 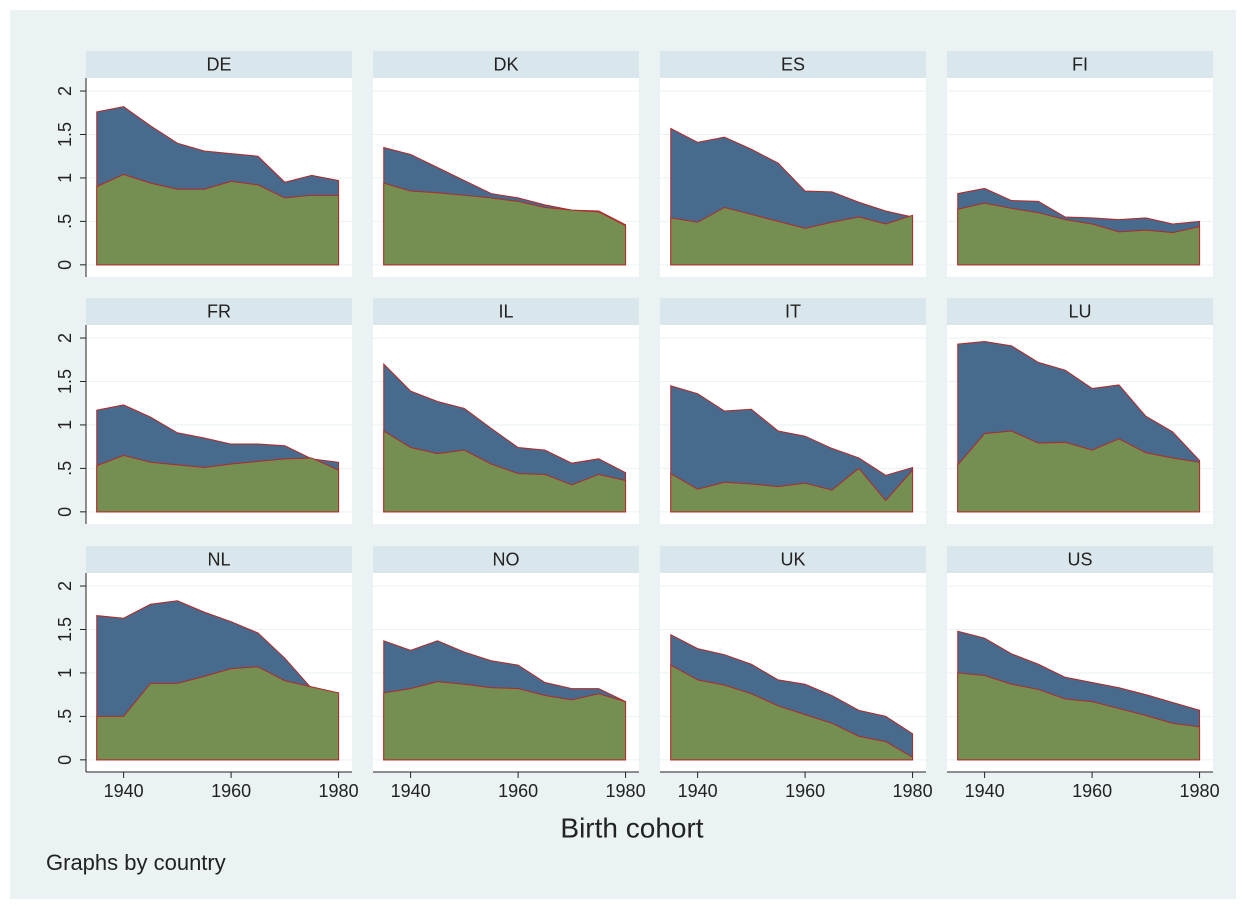 I want to click on panel-title: IL, so click(x=505, y=311).